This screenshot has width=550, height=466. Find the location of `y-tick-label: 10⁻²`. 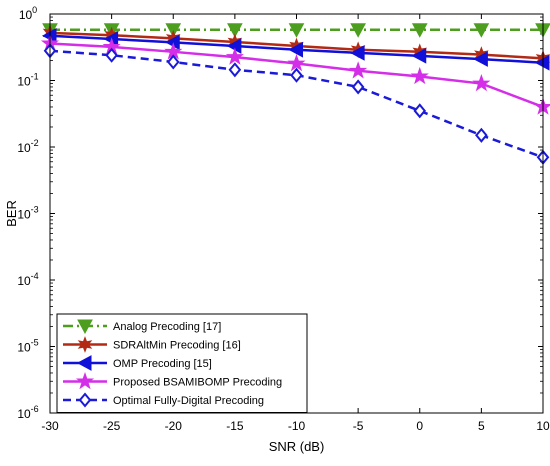

y-tick-label: 10⁻² is located at coordinates (27, 146).